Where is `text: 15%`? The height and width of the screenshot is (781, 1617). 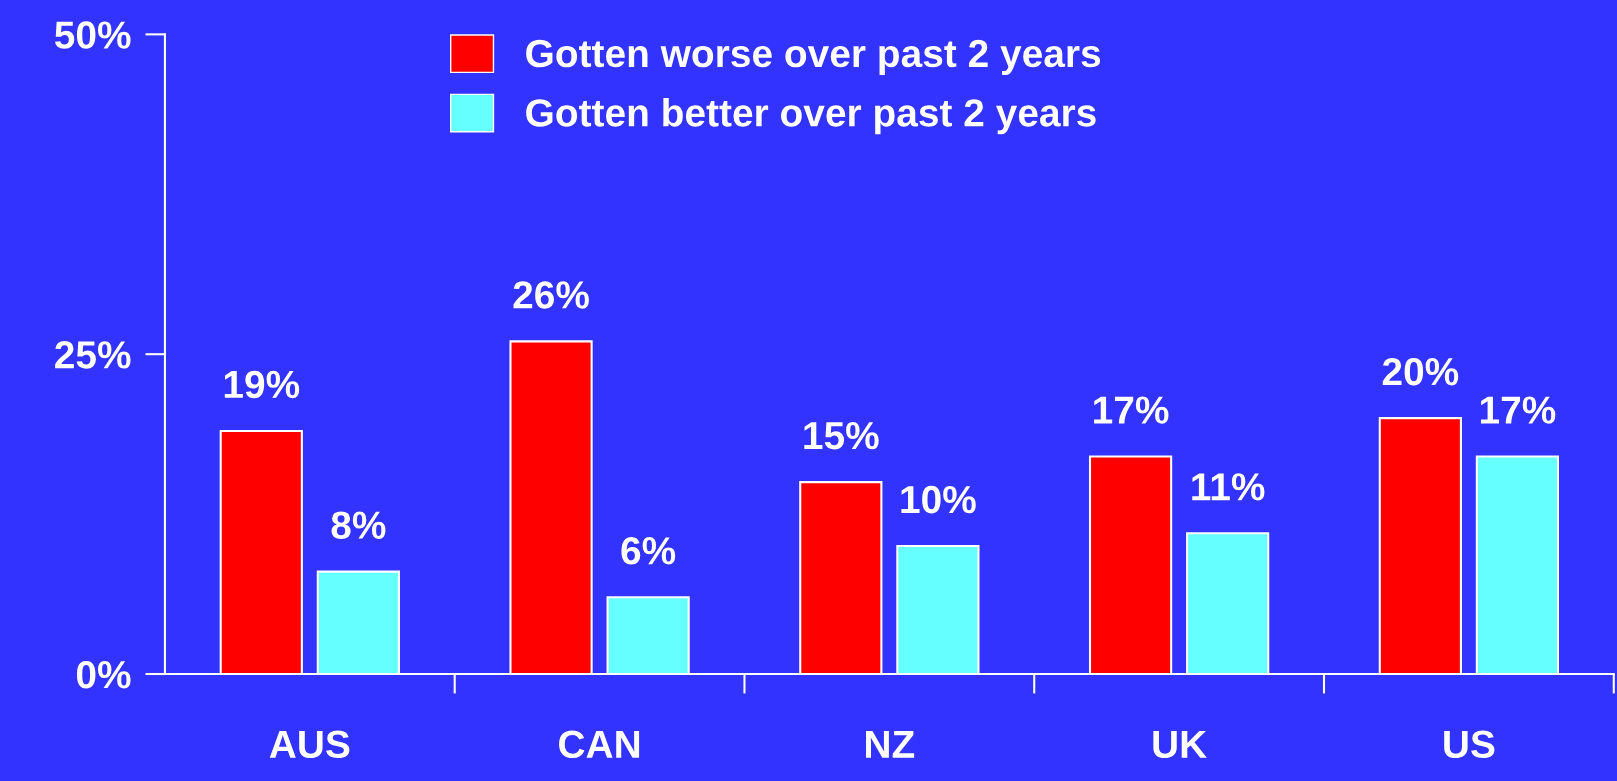 text: 15% is located at coordinates (841, 435).